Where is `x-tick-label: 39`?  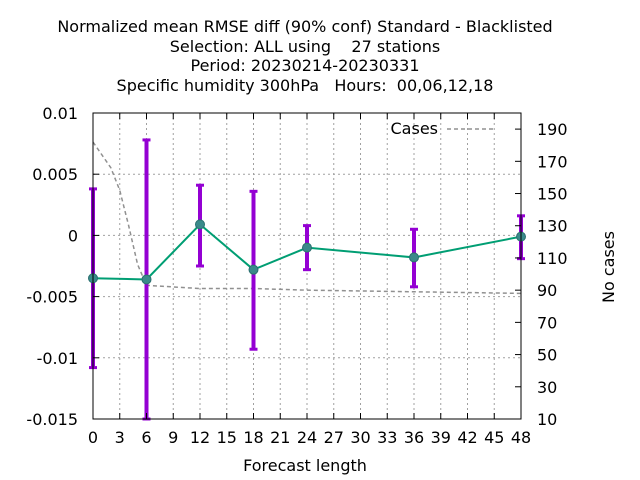
x-tick-label: 39 is located at coordinates (441, 437).